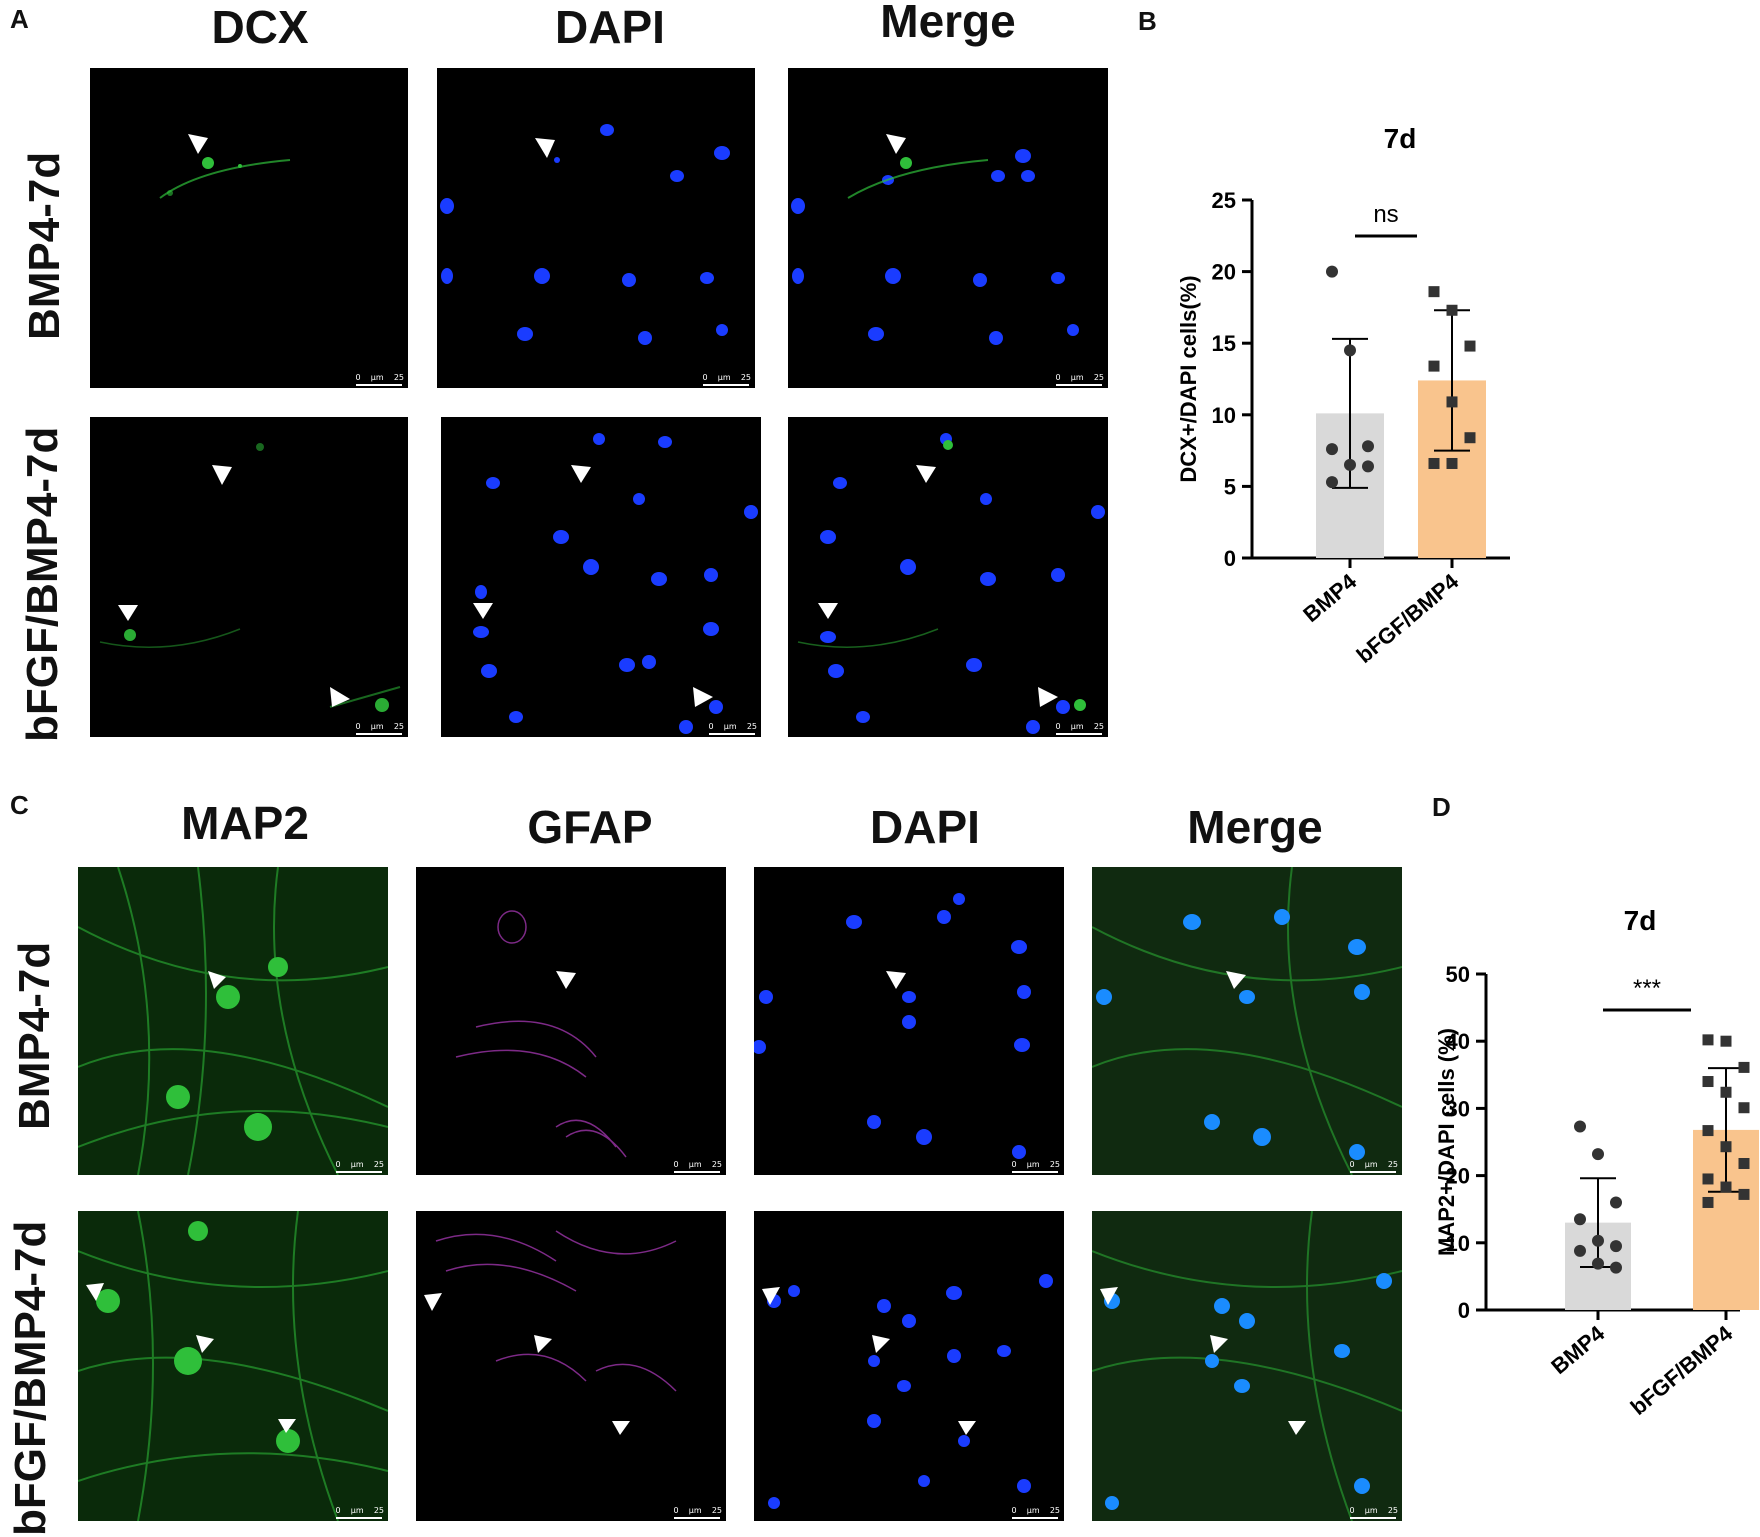 The width and height of the screenshot is (1760, 1537). What do you see at coordinates (44, 245) in the screenshot?
I see `row-label-bmp4-a: BMP4-7d` at bounding box center [44, 245].